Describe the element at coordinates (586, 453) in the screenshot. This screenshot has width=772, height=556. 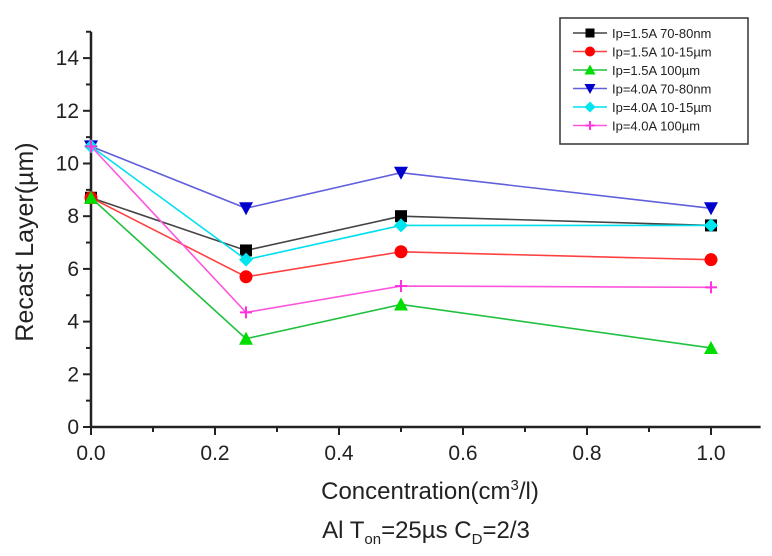
I see `x-tick-label: 0.8` at that location.